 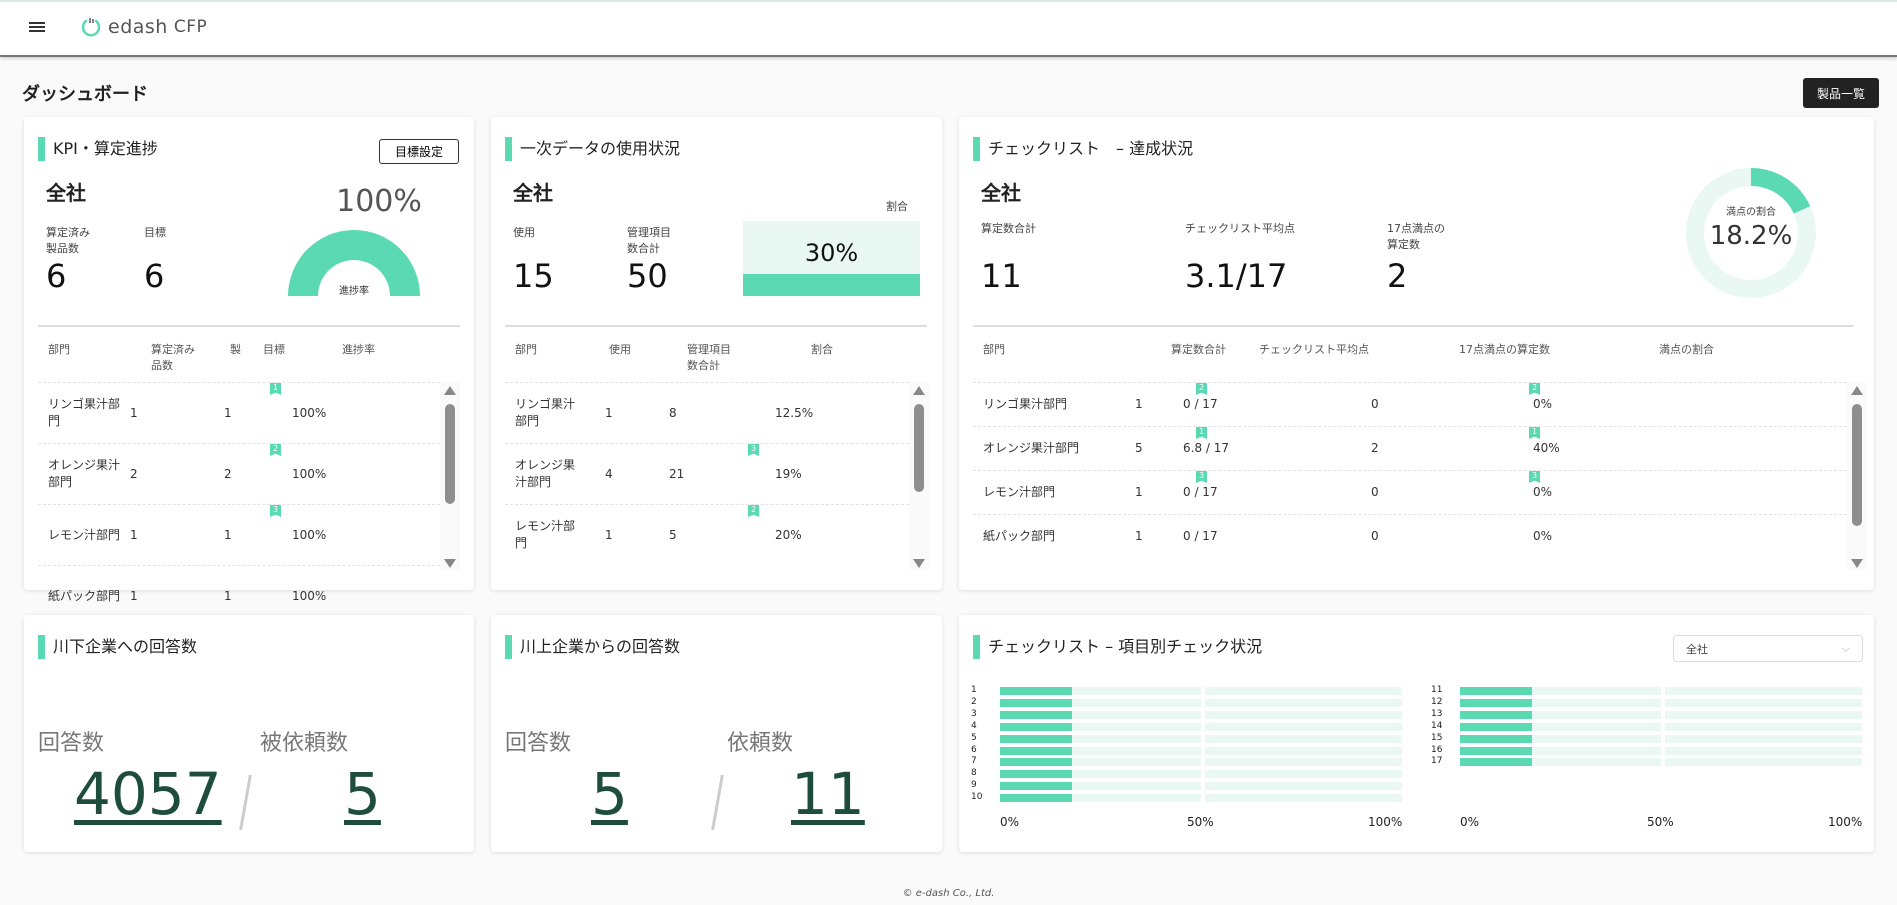 What do you see at coordinates (897, 206) in the screenshot?
I see `ratio-label: 割合` at bounding box center [897, 206].